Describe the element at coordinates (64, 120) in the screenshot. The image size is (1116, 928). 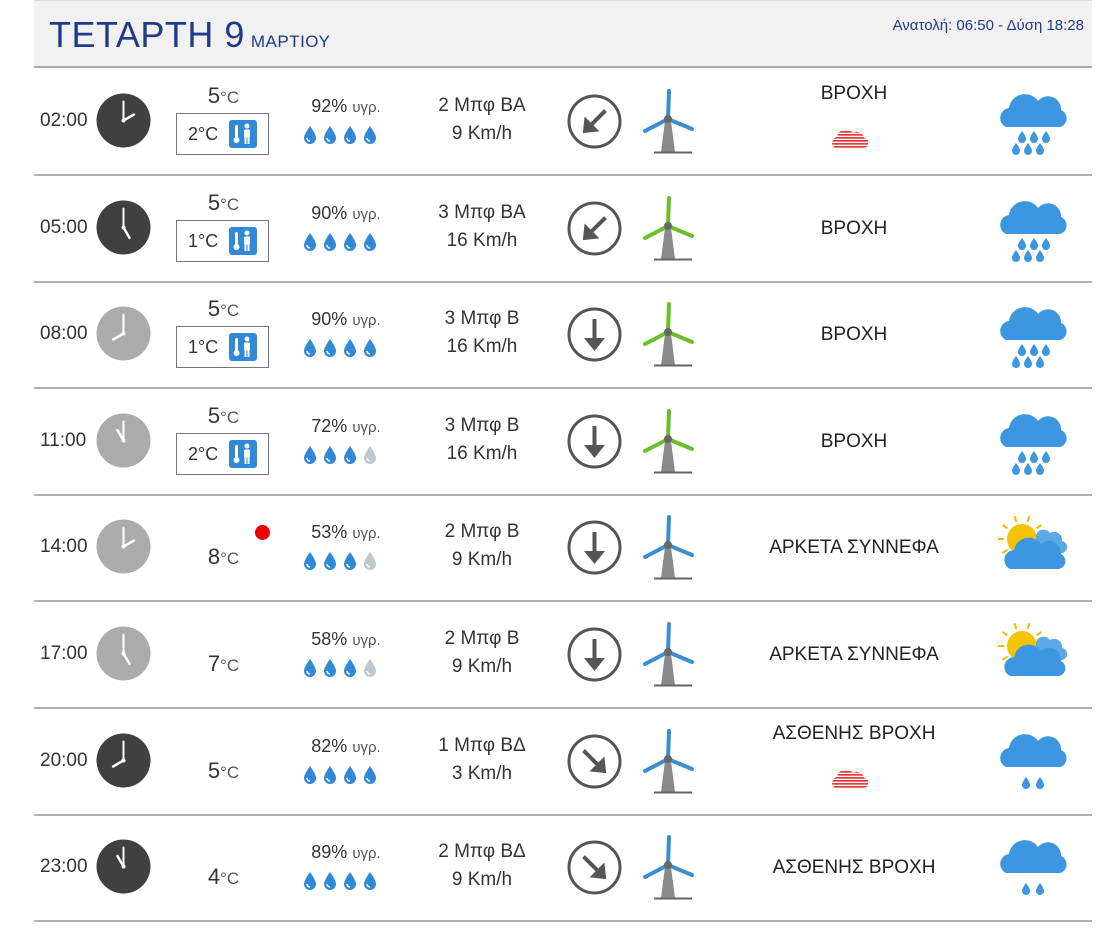
I see `forecast-time: 02:00` at that location.